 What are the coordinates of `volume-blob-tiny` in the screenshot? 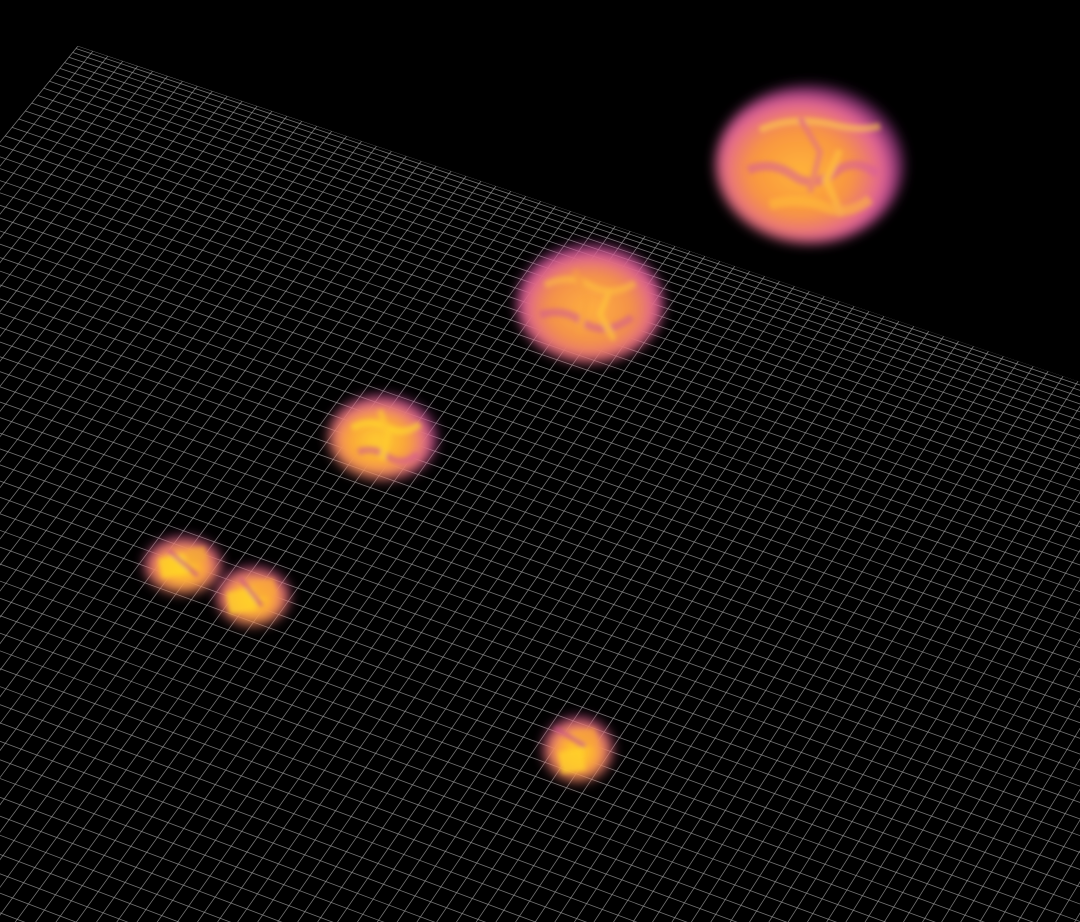 It's located at (578, 749).